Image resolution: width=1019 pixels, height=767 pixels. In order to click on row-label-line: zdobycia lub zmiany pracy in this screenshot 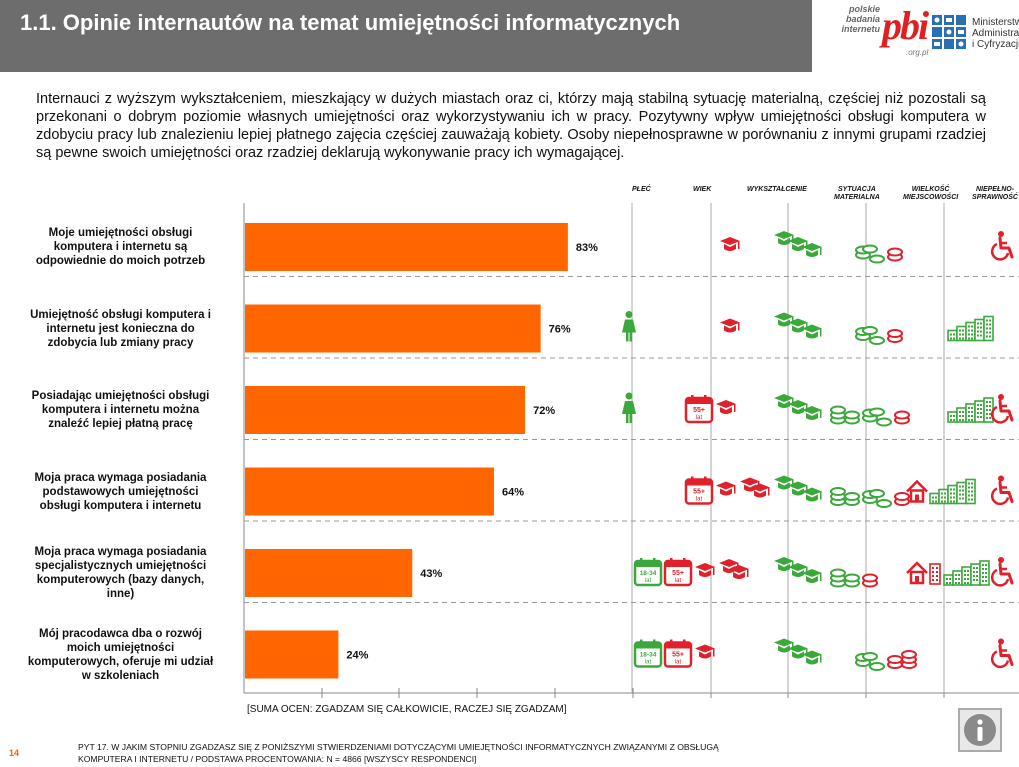, I will do `click(120, 342)`.